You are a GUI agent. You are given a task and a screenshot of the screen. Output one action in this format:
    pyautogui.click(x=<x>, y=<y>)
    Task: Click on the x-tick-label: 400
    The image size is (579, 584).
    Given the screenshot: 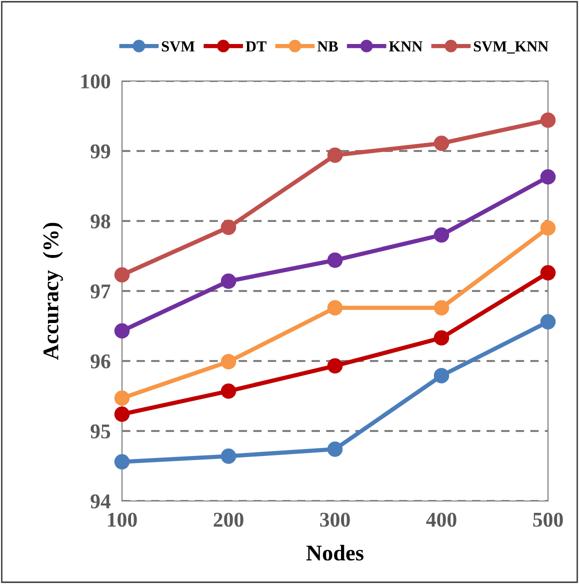 What is the action you would take?
    pyautogui.click(x=441, y=519)
    